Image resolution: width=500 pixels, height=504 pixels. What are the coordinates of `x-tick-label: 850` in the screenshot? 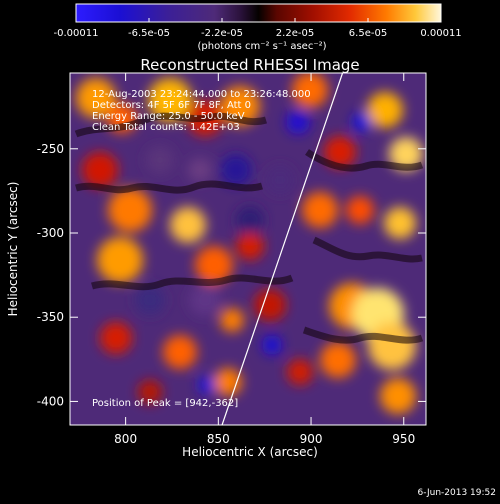 It's located at (218, 439).